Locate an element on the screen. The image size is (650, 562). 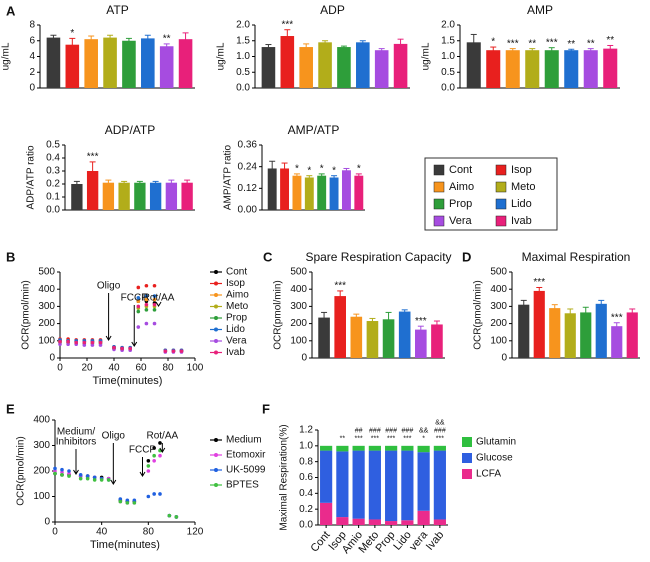
y-tick-label: 1.0 is located at coordinates (306, 445).